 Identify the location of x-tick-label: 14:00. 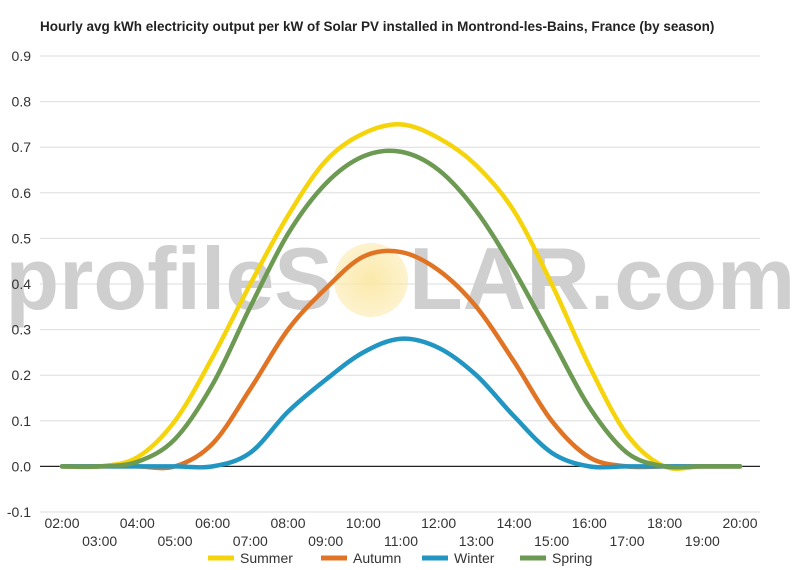
(513, 523).